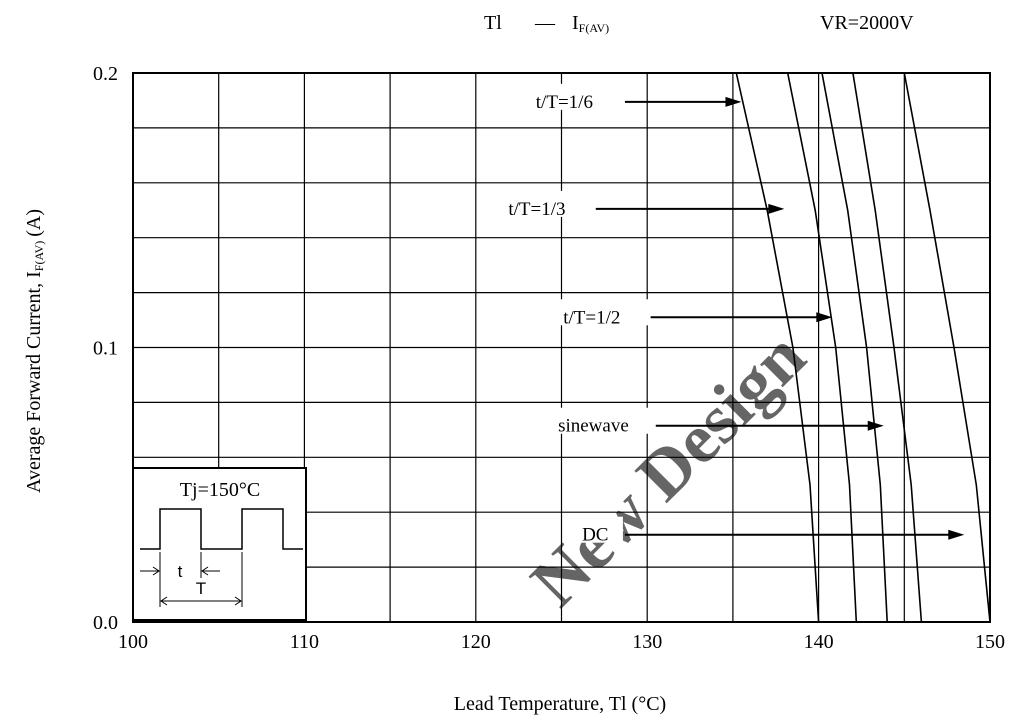 The width and height of the screenshot is (1015, 720). Describe the element at coordinates (947, 347) in the screenshot. I see `series-curve-dc` at that location.